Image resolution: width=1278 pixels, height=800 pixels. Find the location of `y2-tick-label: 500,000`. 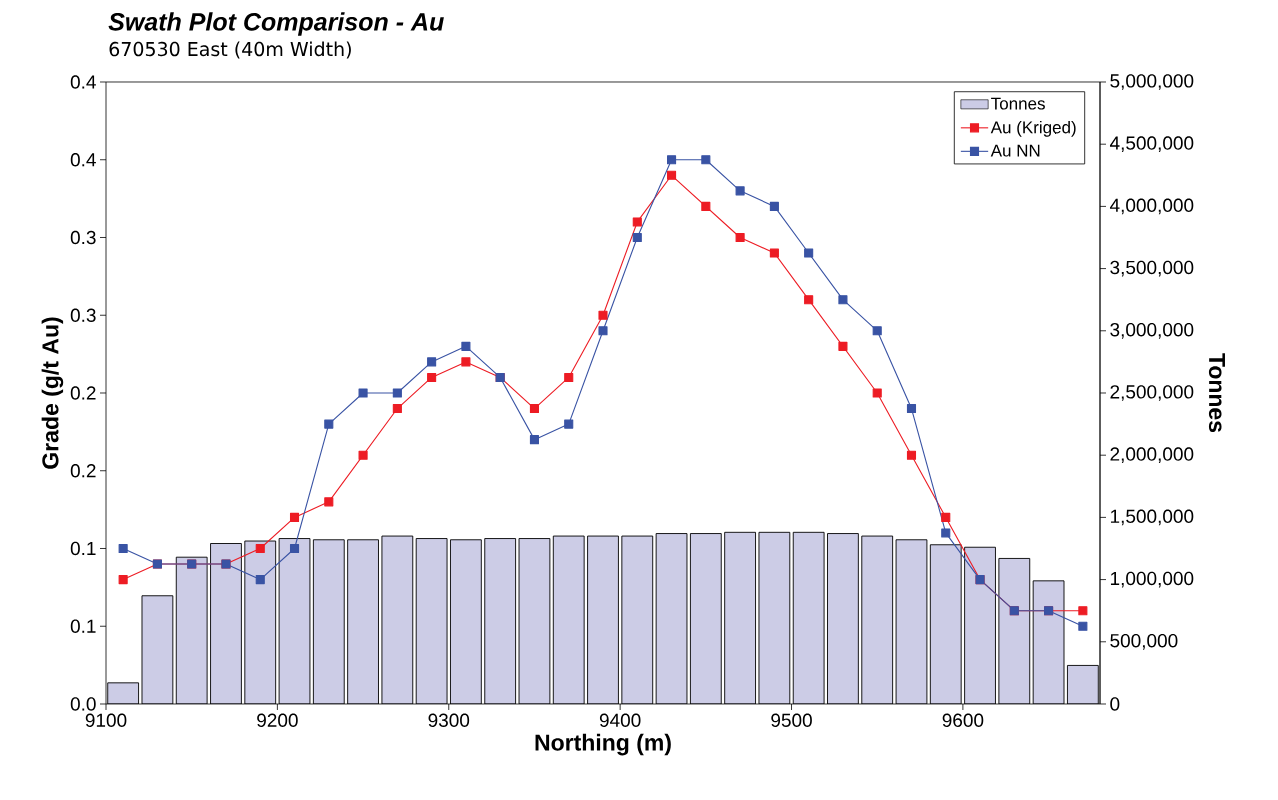

y2-tick-label: 500,000 is located at coordinates (1144, 641).